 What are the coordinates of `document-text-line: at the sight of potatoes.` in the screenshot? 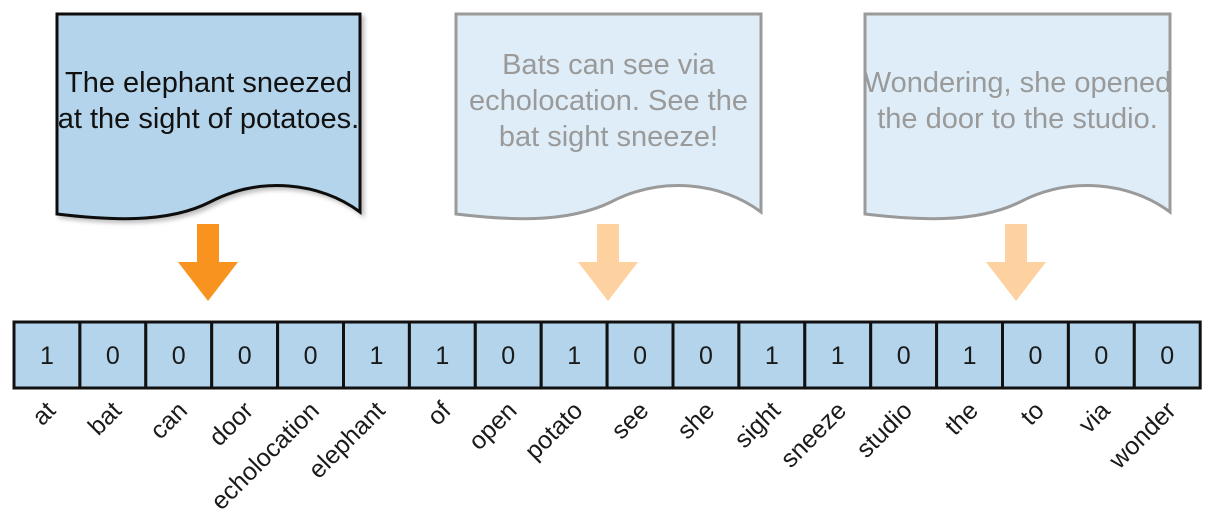 It's located at (208, 119).